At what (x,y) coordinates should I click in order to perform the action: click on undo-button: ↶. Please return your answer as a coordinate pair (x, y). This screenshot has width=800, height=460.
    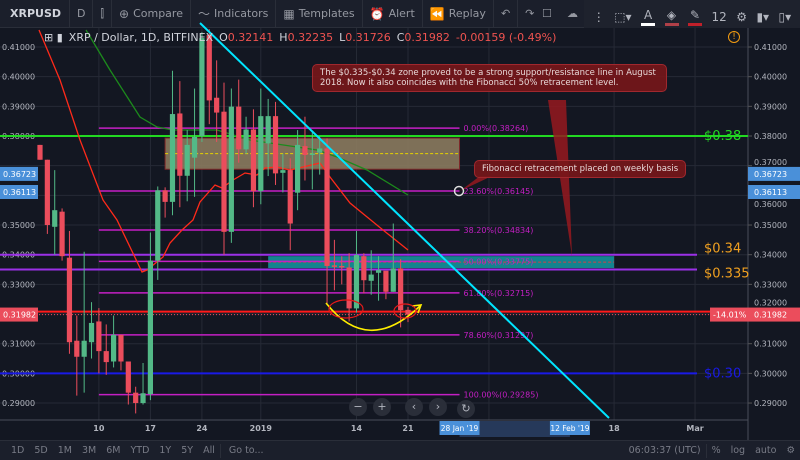
    Looking at the image, I should click on (506, 14).